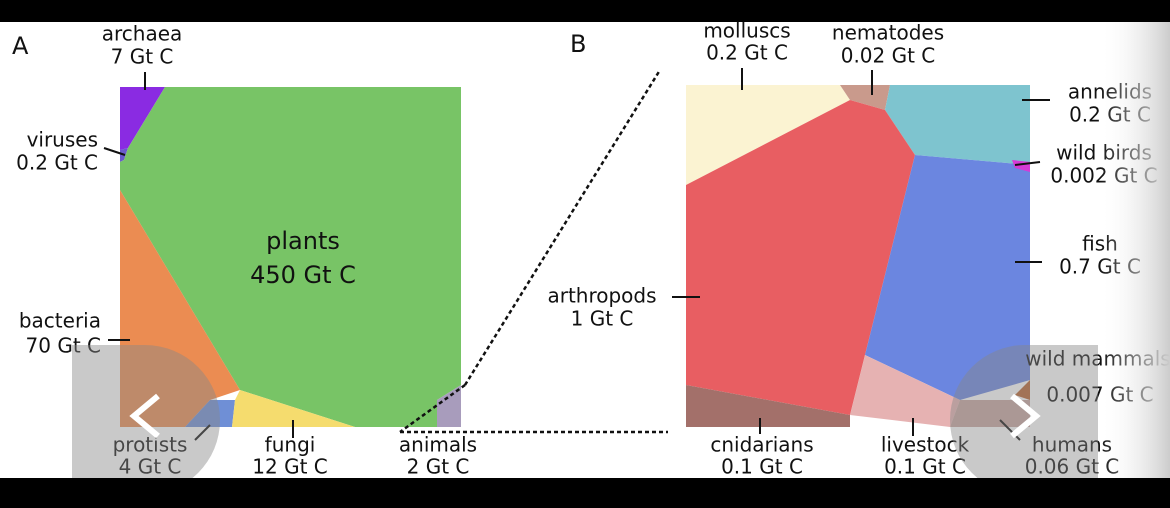 The image size is (1170, 508). Describe the element at coordinates (289, 467) in the screenshot. I see `cell-amount: 12 Gt C` at that location.